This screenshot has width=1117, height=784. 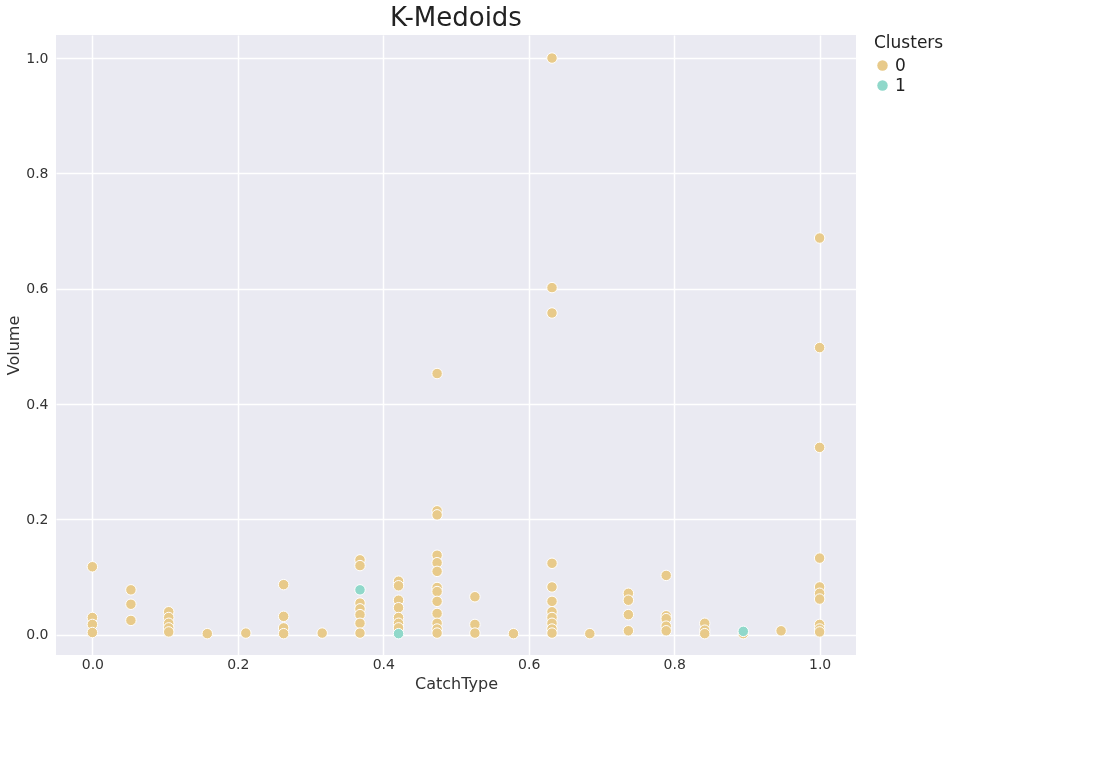 I want to click on y-axis-title: Volume, so click(x=14, y=345).